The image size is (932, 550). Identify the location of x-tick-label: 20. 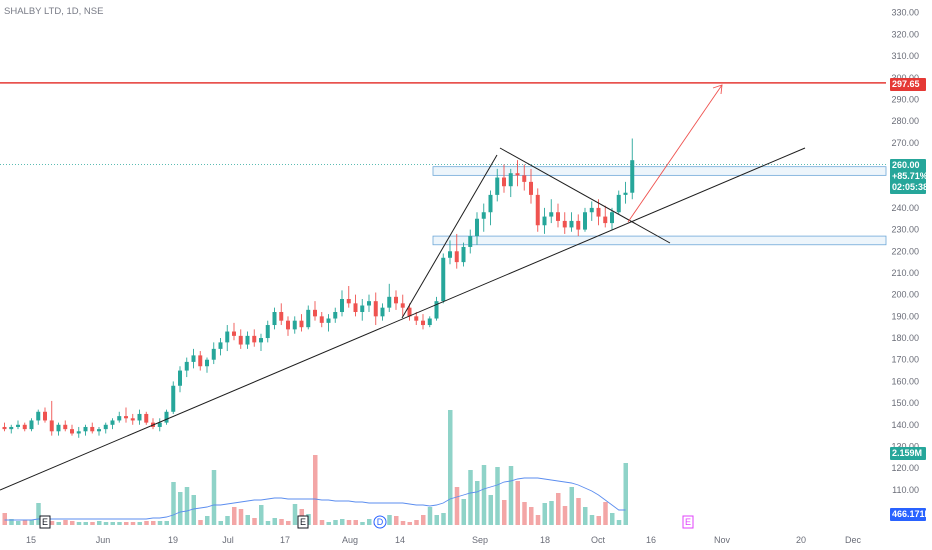
(801, 540).